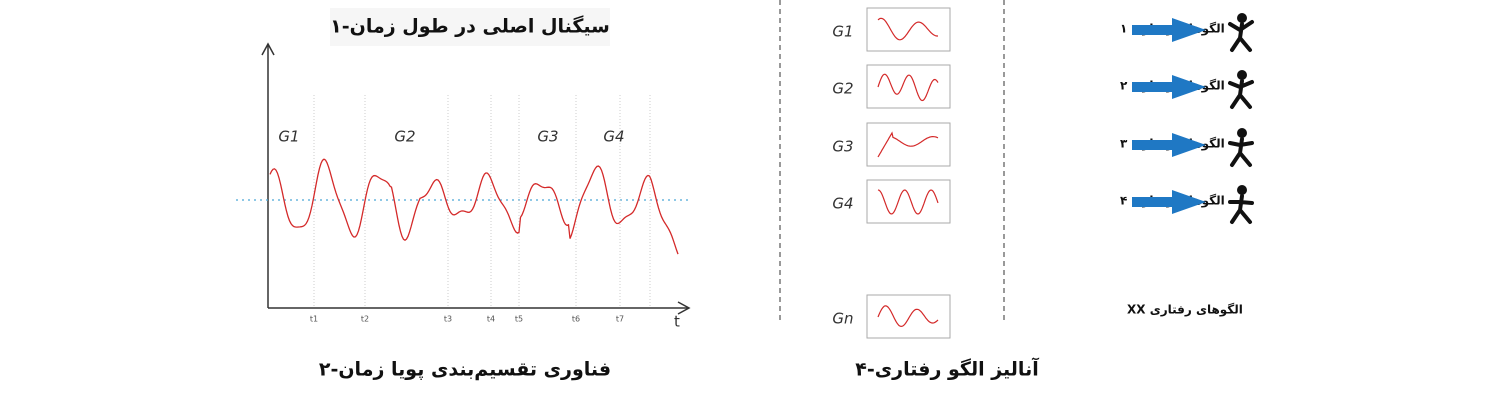 Image resolution: width=1500 pixels, height=400 pixels. What do you see at coordinates (620, 319) in the screenshot?
I see `time-tick: t7` at bounding box center [620, 319].